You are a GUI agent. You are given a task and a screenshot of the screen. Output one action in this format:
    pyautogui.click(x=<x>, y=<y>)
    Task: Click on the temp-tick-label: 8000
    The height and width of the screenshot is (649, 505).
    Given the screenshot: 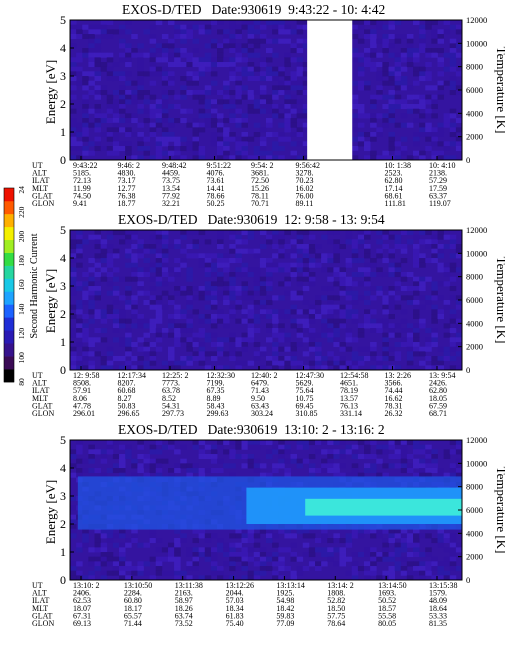 What is the action you would take?
    pyautogui.click(x=474, y=487)
    